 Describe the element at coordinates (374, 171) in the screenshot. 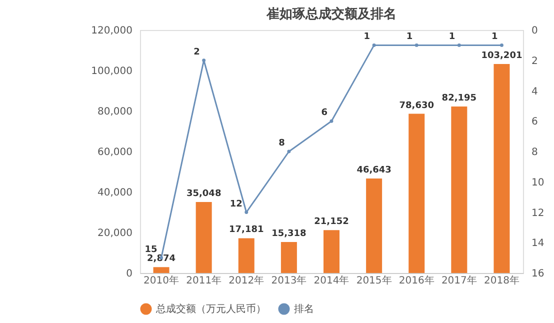

I see `data-label: 46,643` at that location.